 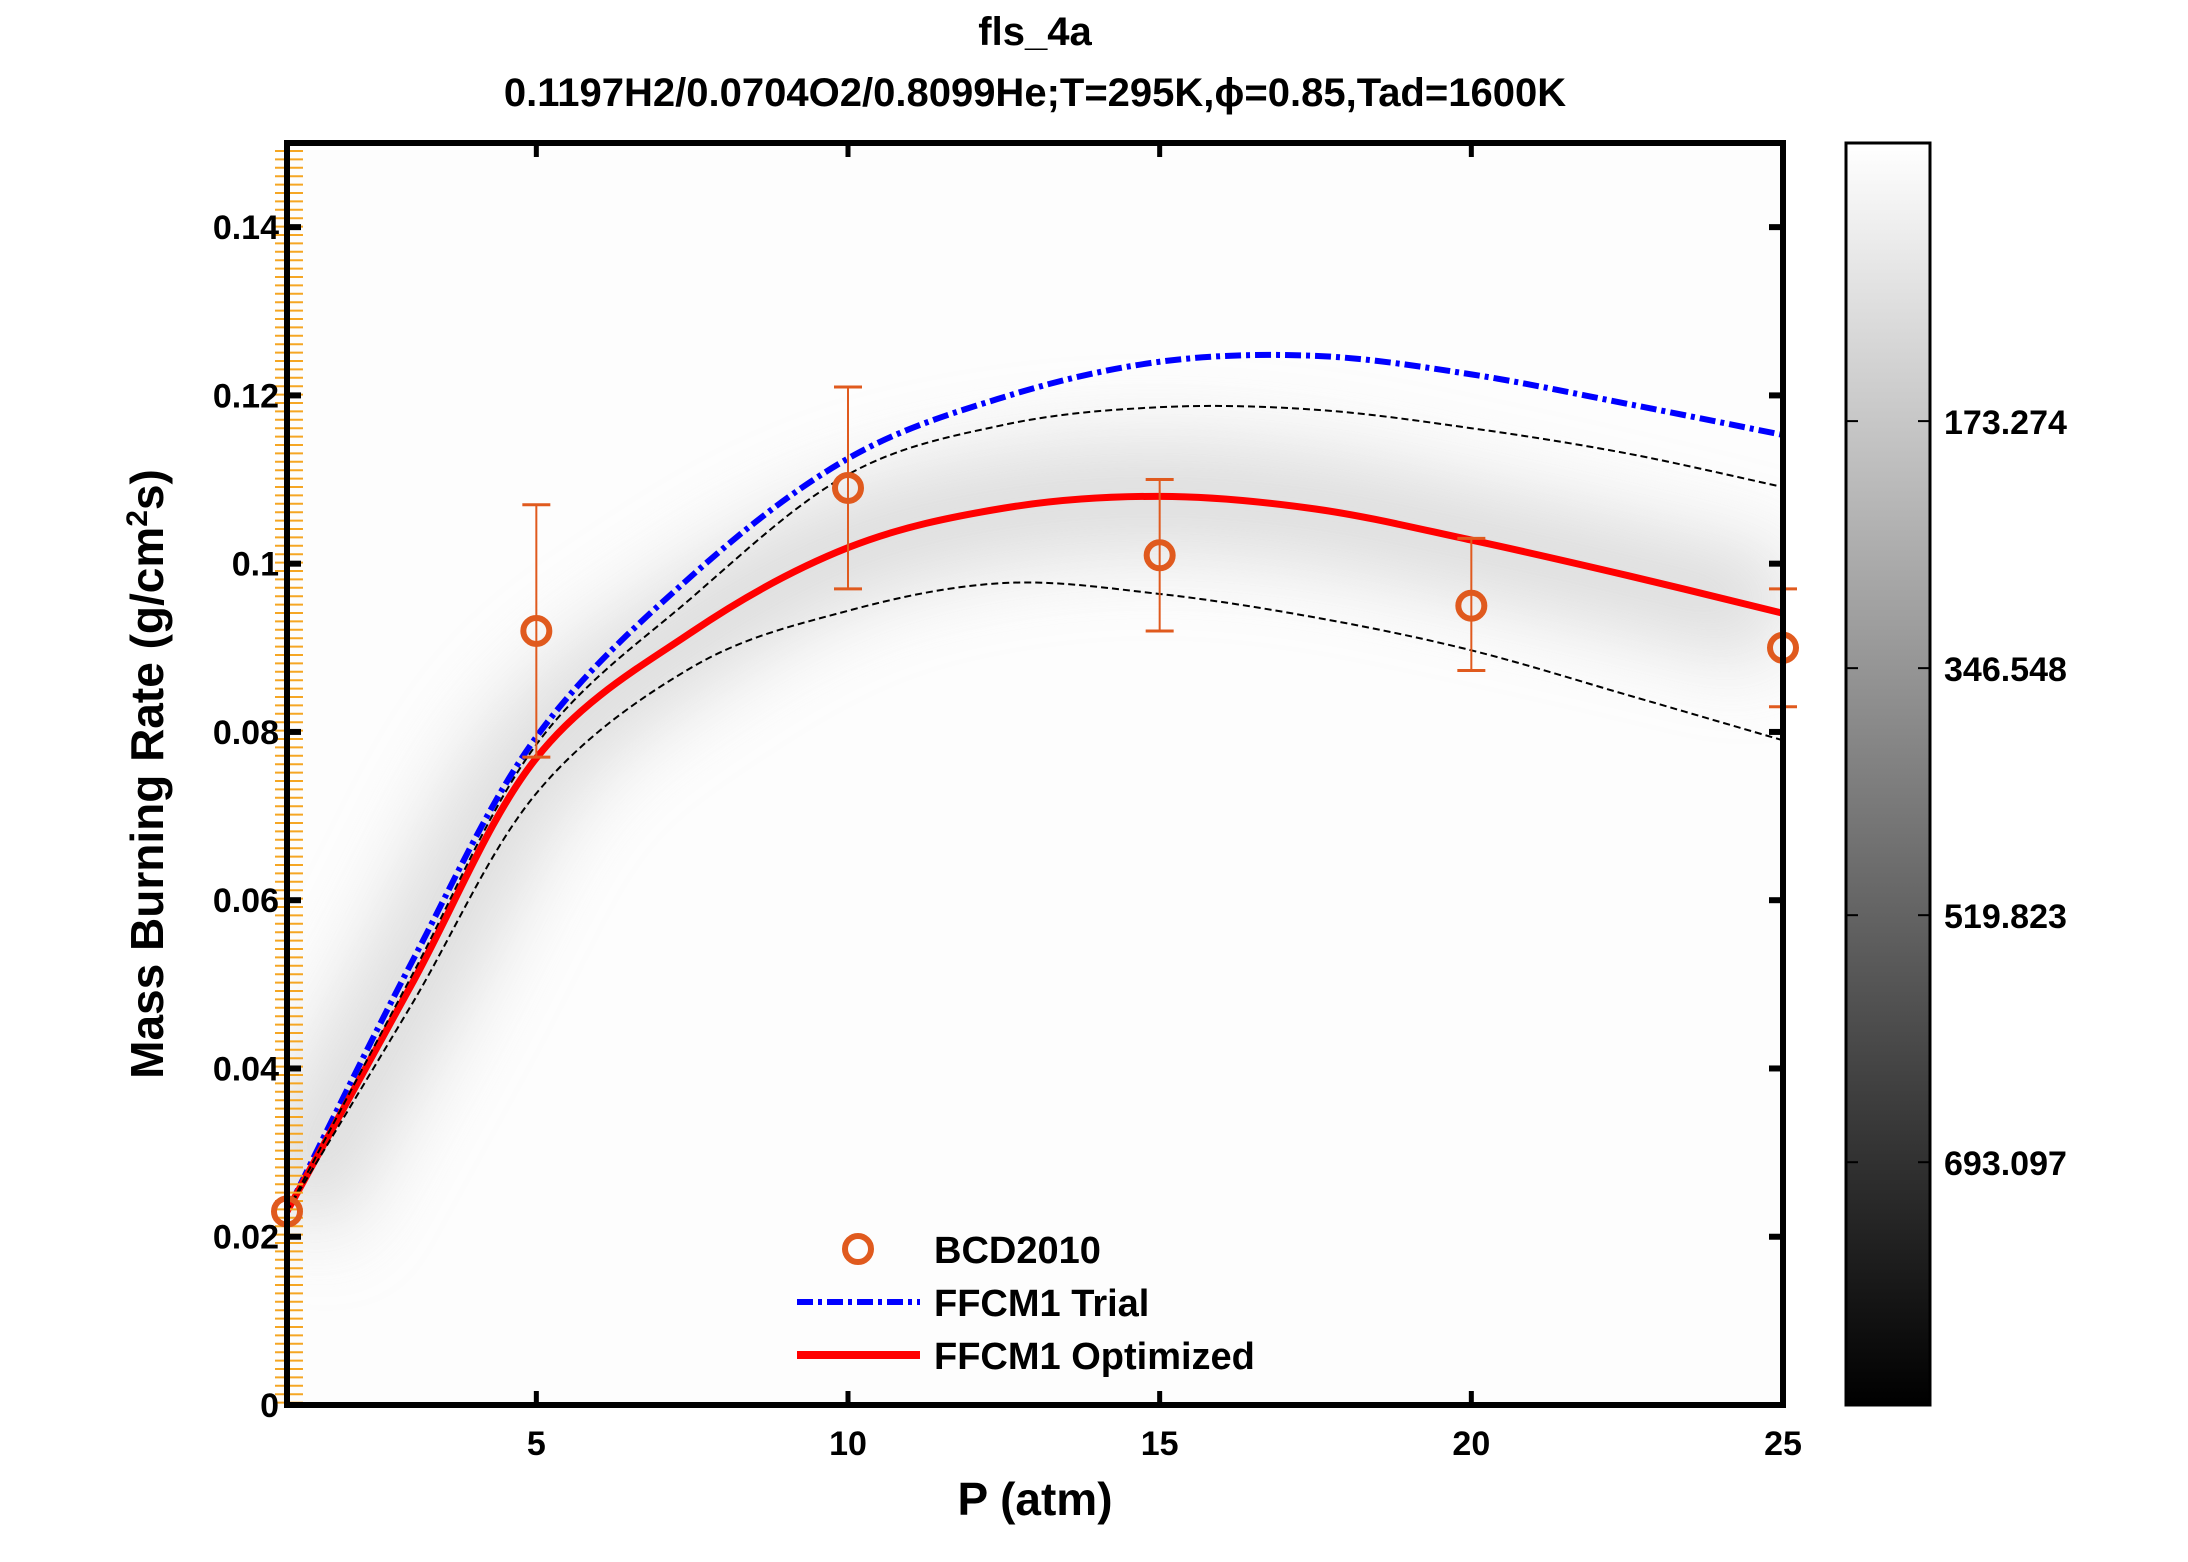 I want to click on y-tick-label: 0.04, so click(x=246, y=1069).